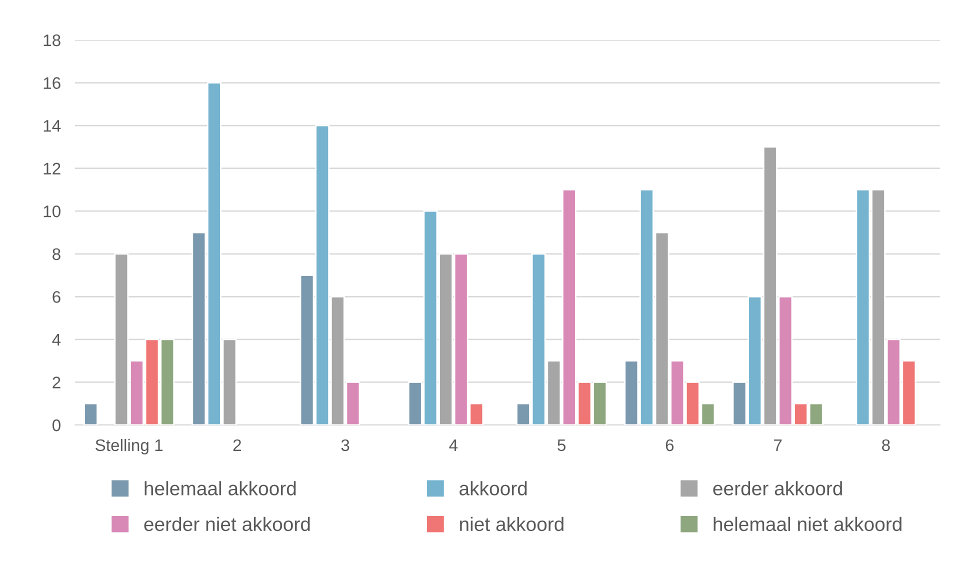 The width and height of the screenshot is (957, 579). I want to click on y-tick-label: 12, so click(52, 168).